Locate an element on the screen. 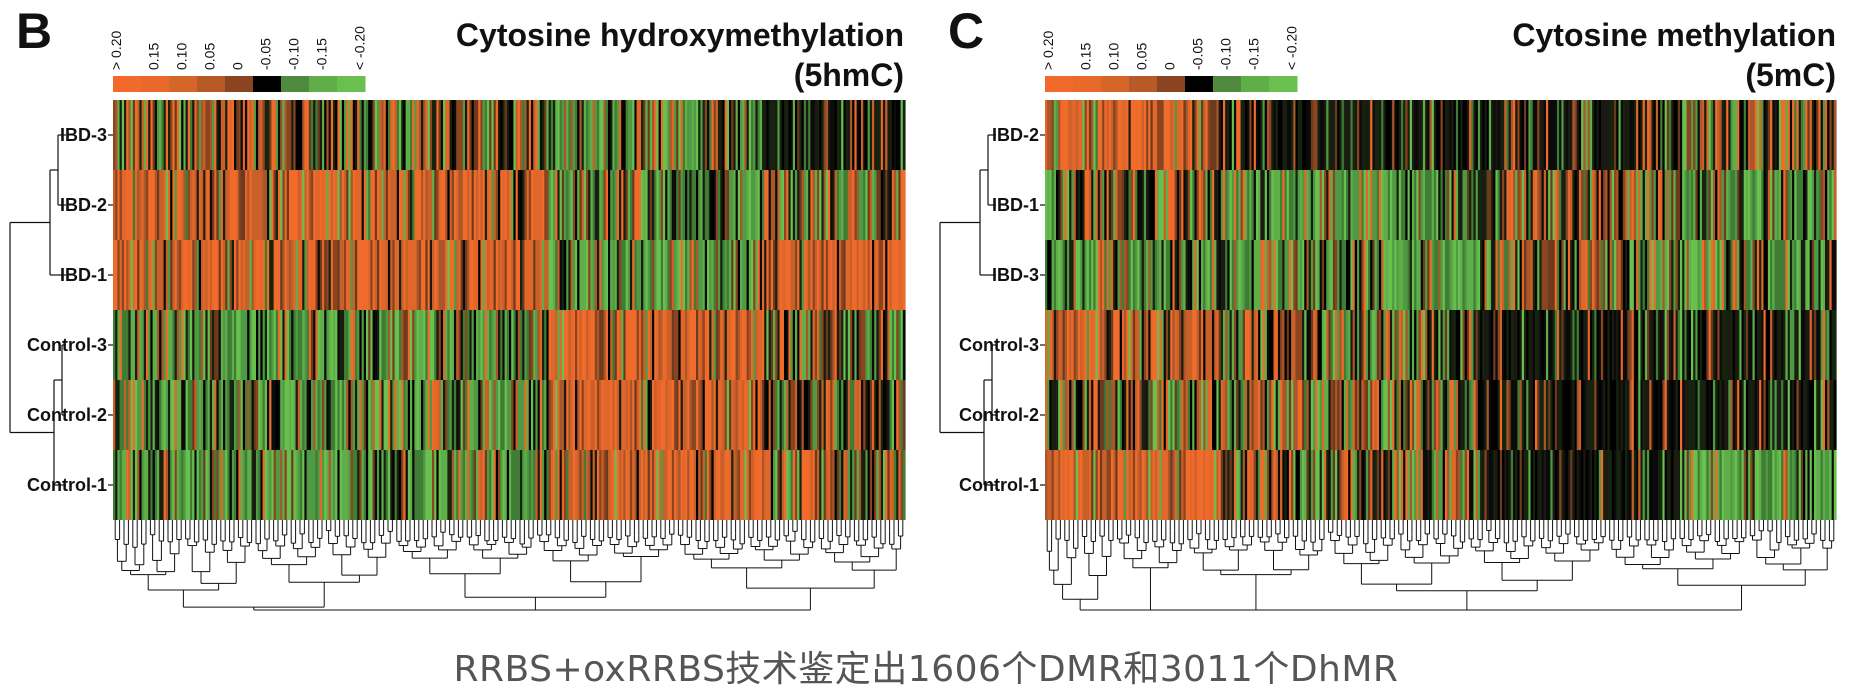  color-scale-tick-label: 0.15 is located at coordinates (154, 56).